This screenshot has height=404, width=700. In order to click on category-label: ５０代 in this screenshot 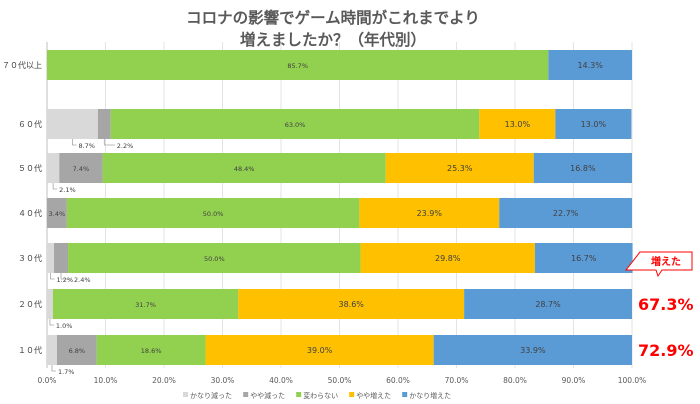, I will do `click(30, 168)`.